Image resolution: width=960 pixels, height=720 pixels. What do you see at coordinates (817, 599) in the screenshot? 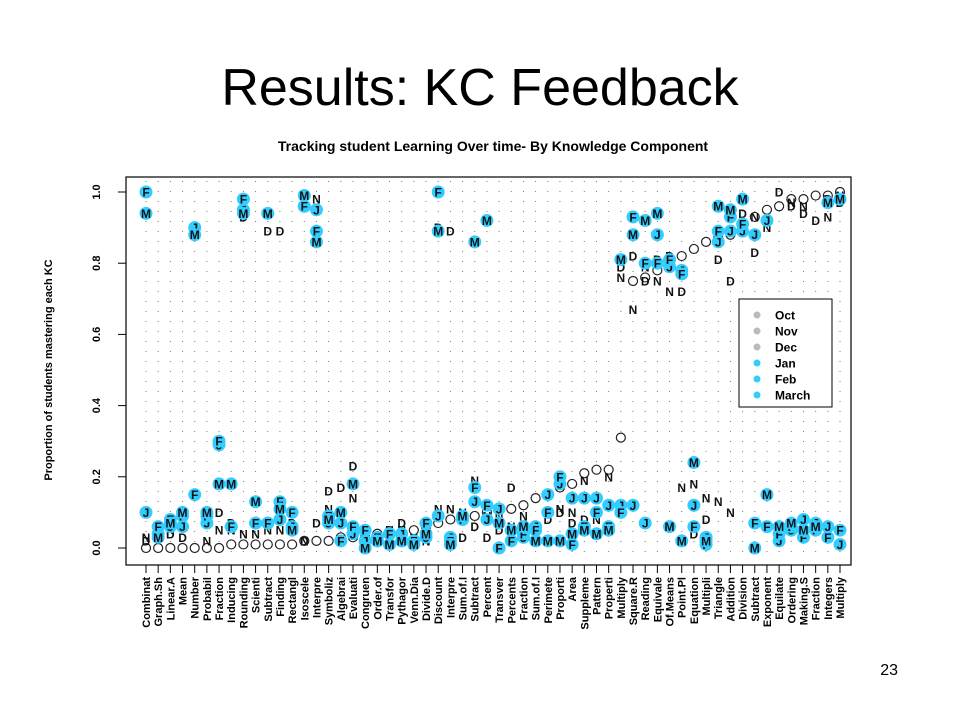
I see `x-tick-label: Fraction` at bounding box center [817, 599].